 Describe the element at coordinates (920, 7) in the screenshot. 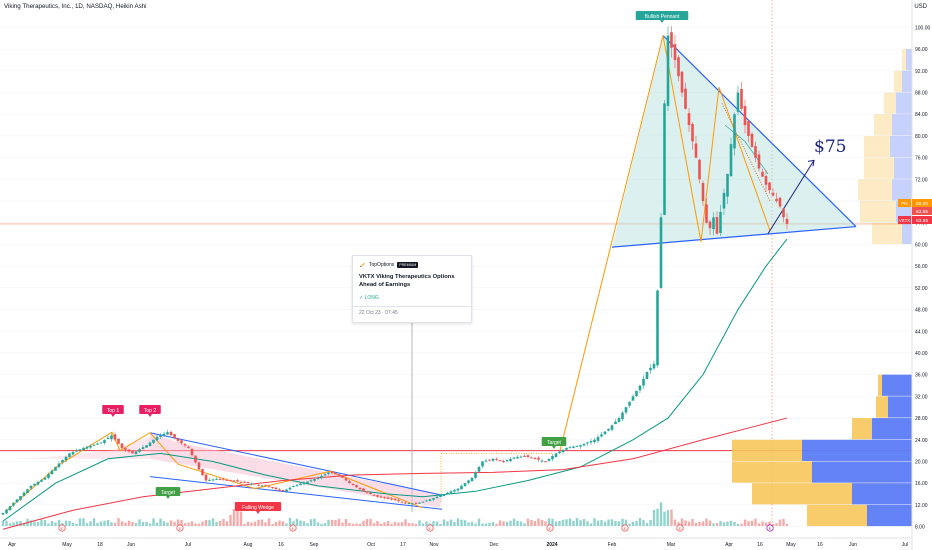

I see `currency-button: USD` at that location.